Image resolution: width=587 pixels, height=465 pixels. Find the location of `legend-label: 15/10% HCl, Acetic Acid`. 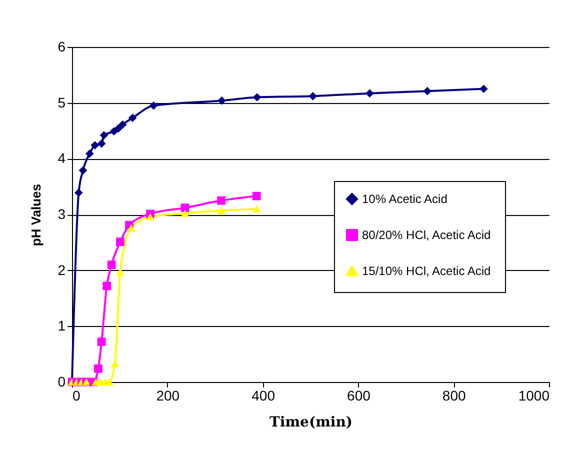

legend-label: 15/10% HCl, Acetic Acid is located at coordinates (426, 271).